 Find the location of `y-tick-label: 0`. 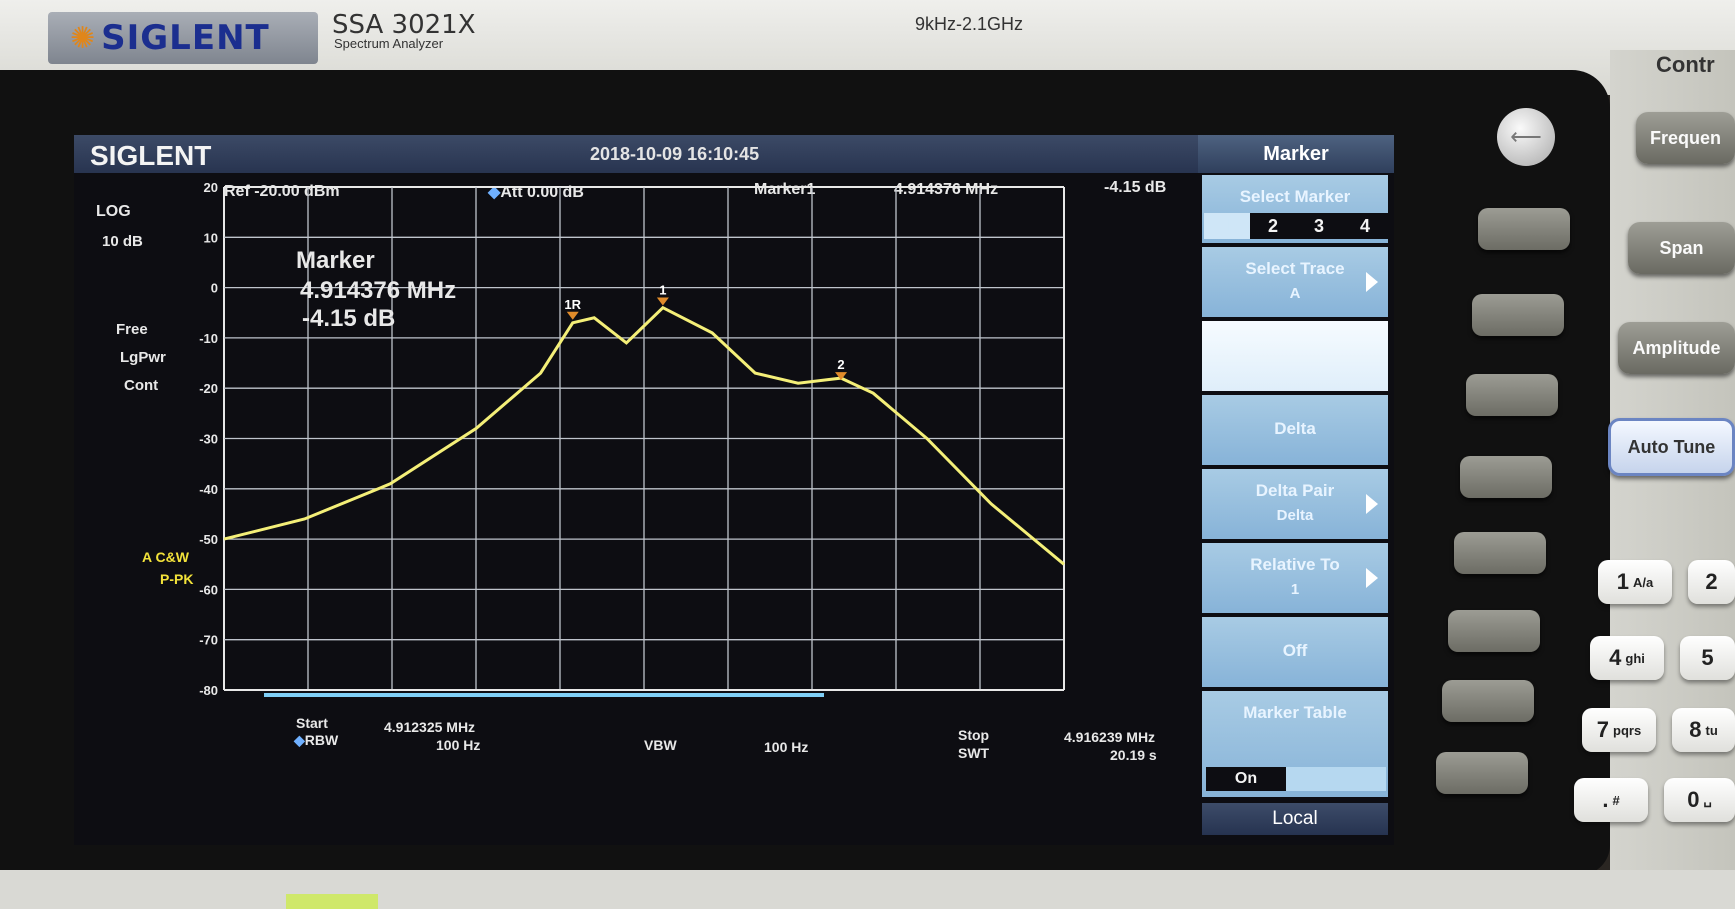

y-tick-label: 0 is located at coordinates (214, 288).